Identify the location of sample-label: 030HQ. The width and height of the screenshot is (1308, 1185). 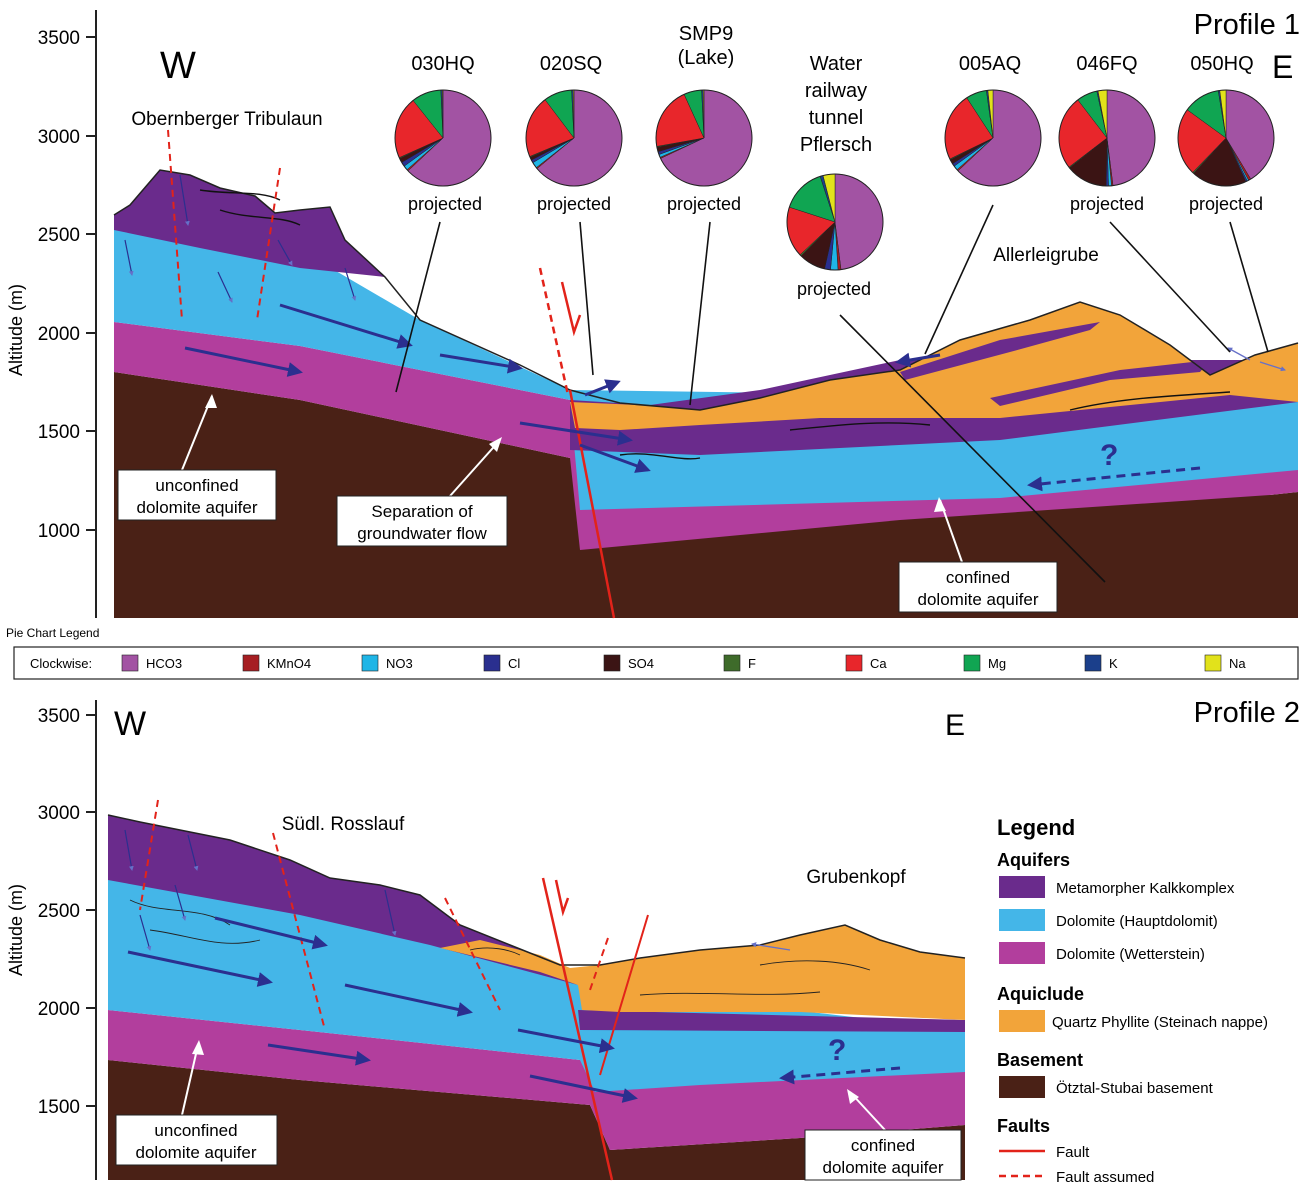
(442, 64).